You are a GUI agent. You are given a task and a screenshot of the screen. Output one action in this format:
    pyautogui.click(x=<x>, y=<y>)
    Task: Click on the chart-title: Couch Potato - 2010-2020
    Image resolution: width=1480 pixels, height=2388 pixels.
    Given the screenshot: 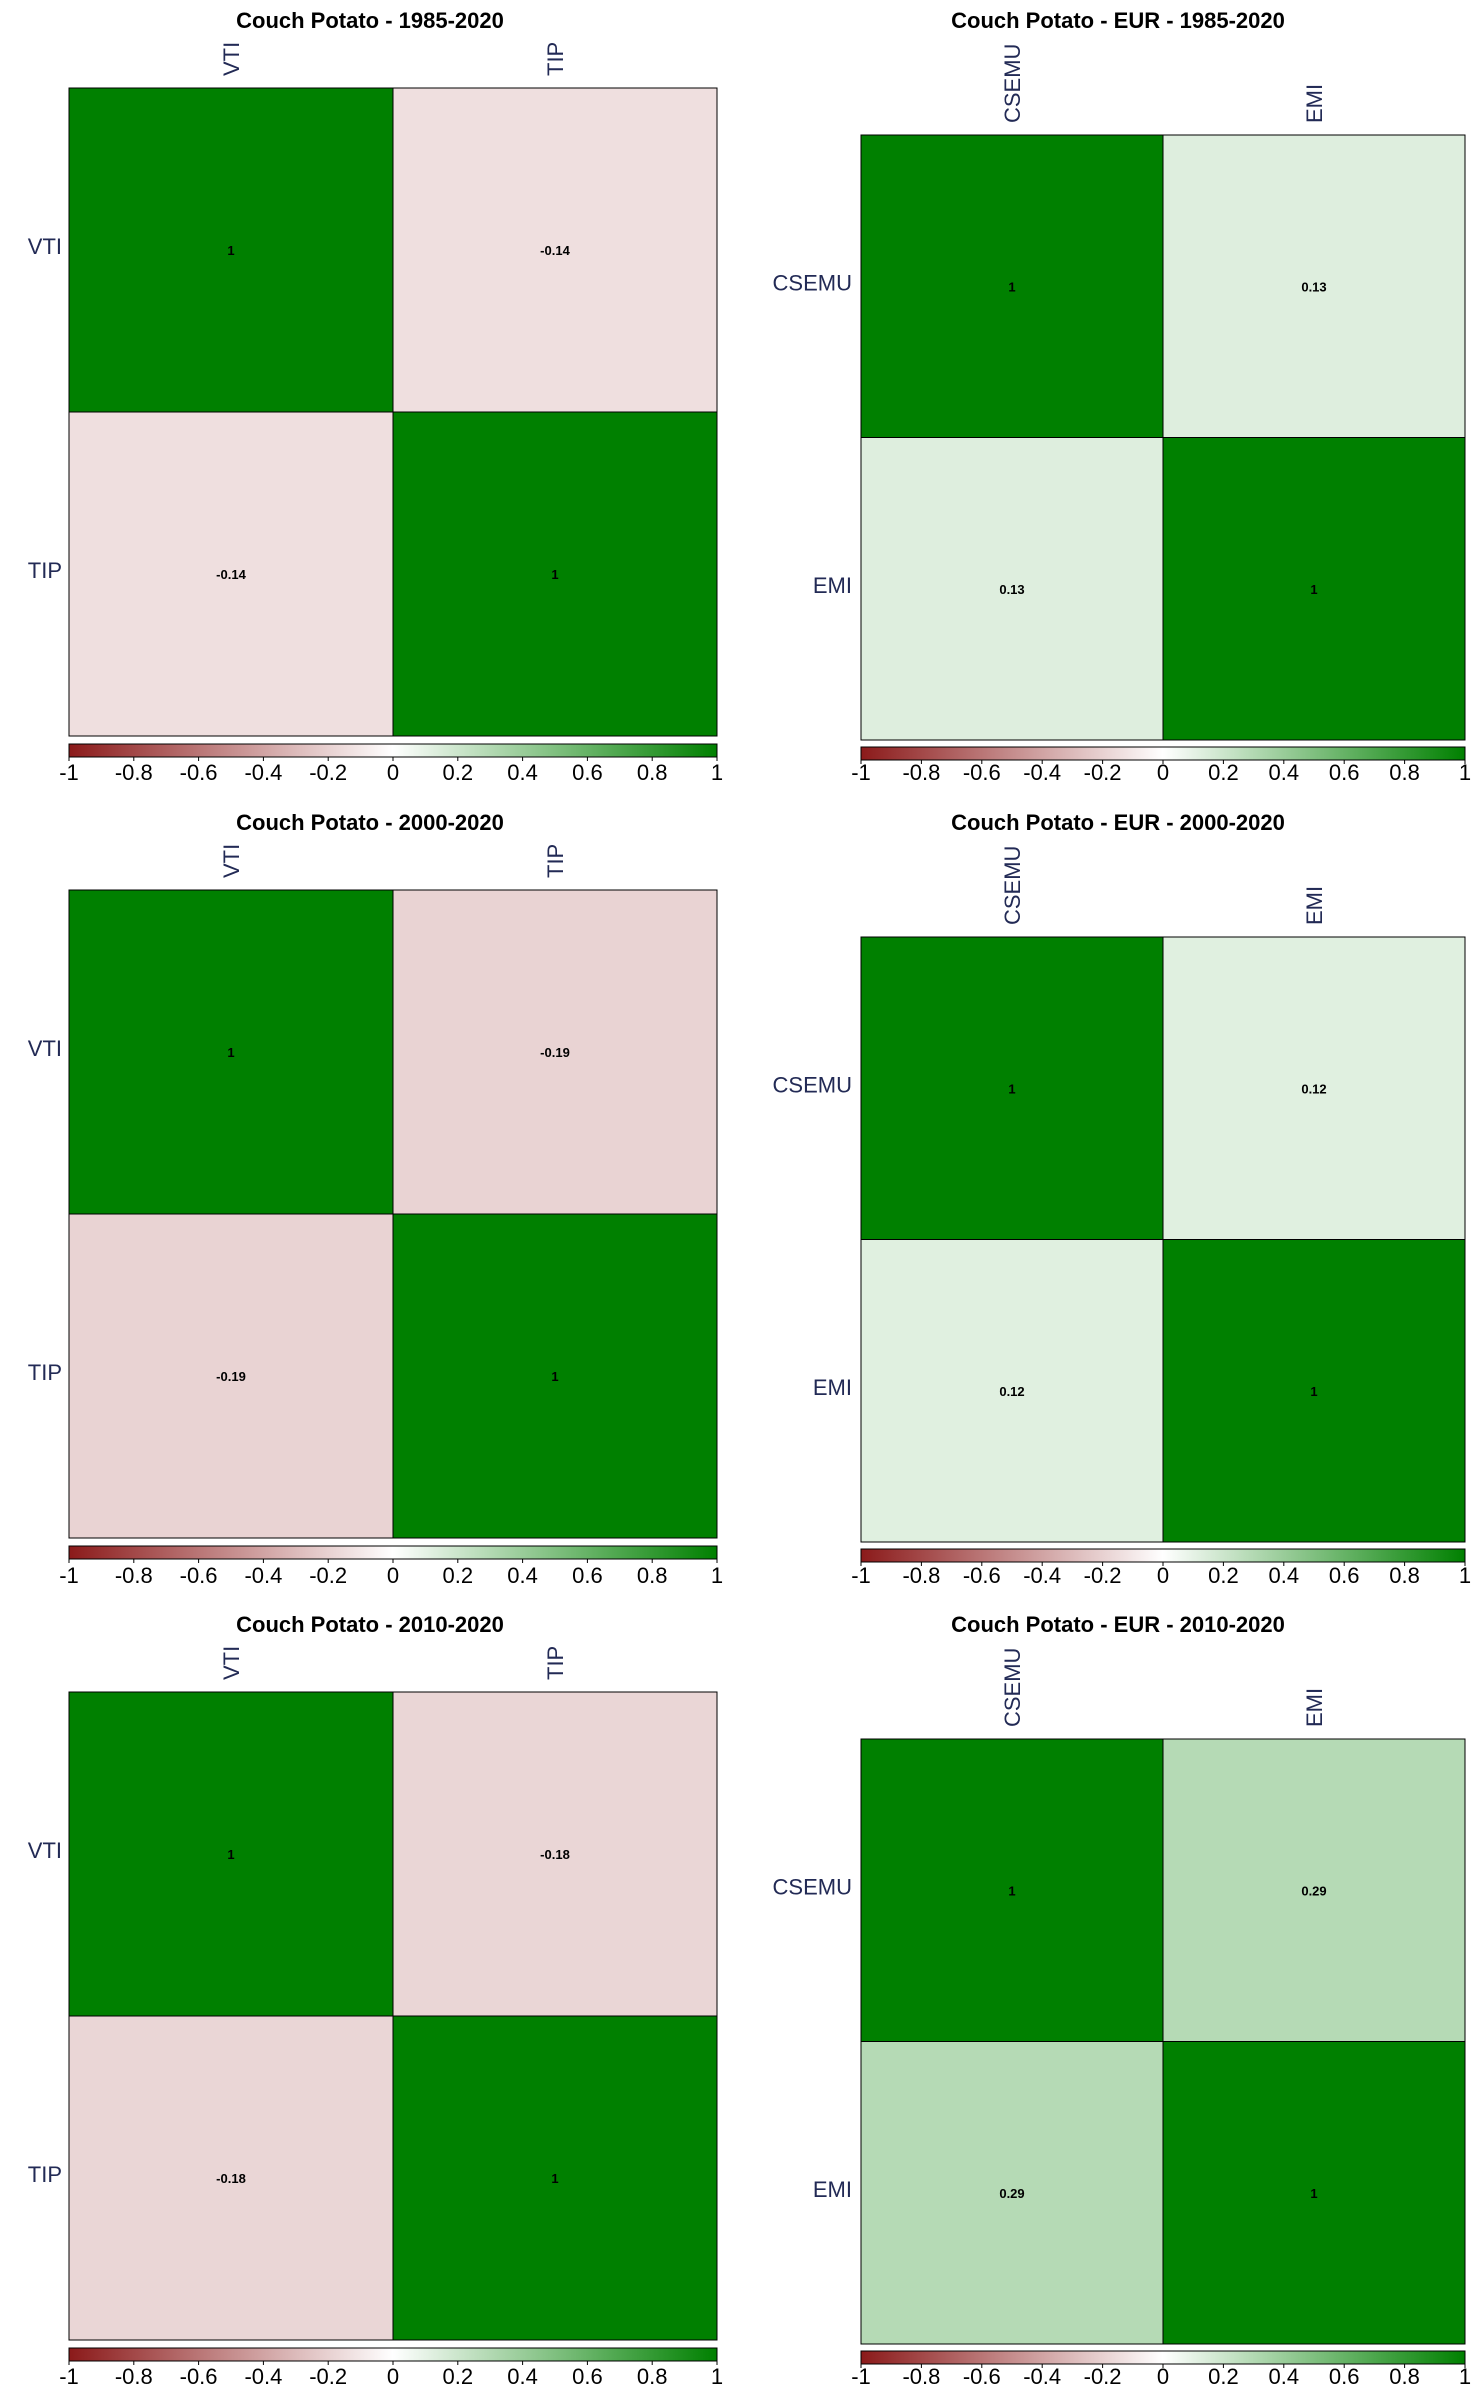 What is the action you would take?
    pyautogui.click(x=370, y=1624)
    